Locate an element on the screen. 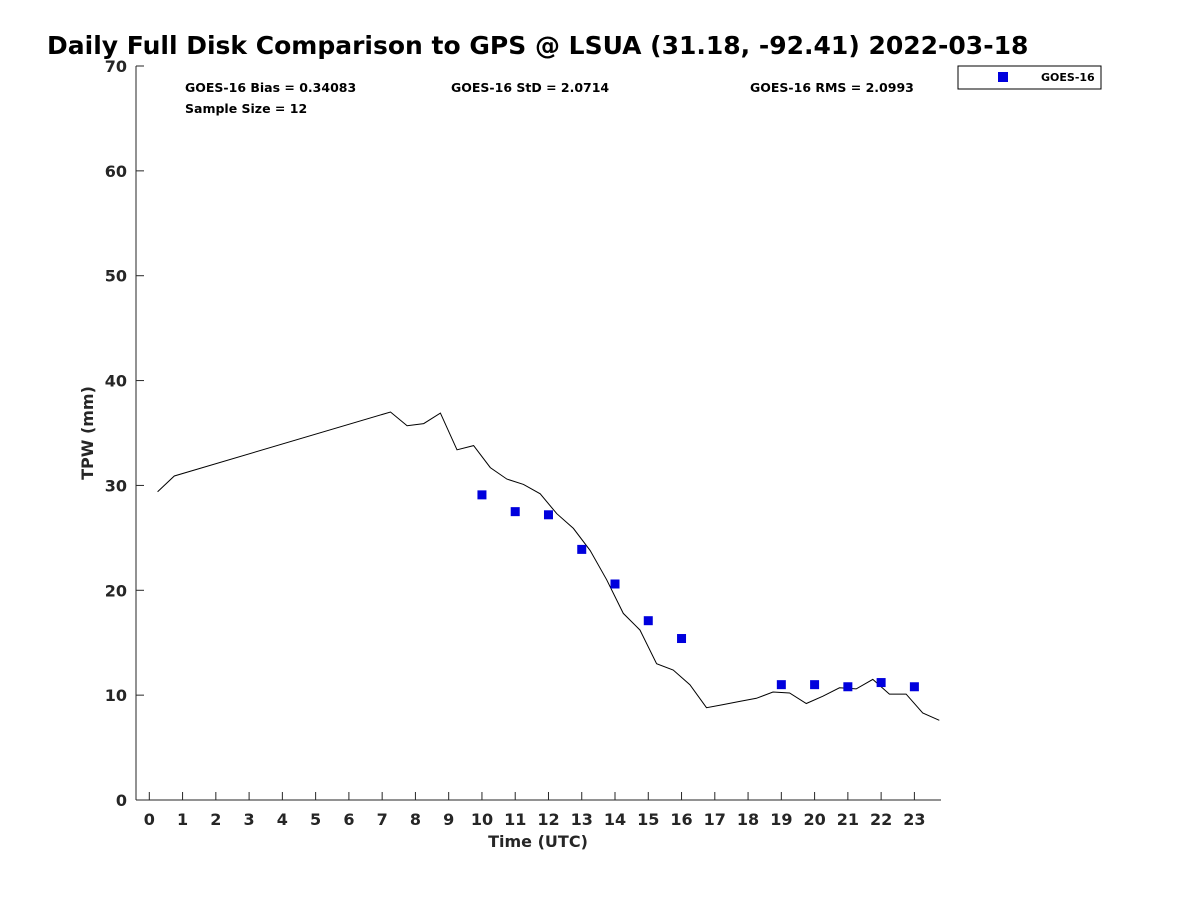 The image size is (1200, 900). x-tick-label: 15 is located at coordinates (648, 819).